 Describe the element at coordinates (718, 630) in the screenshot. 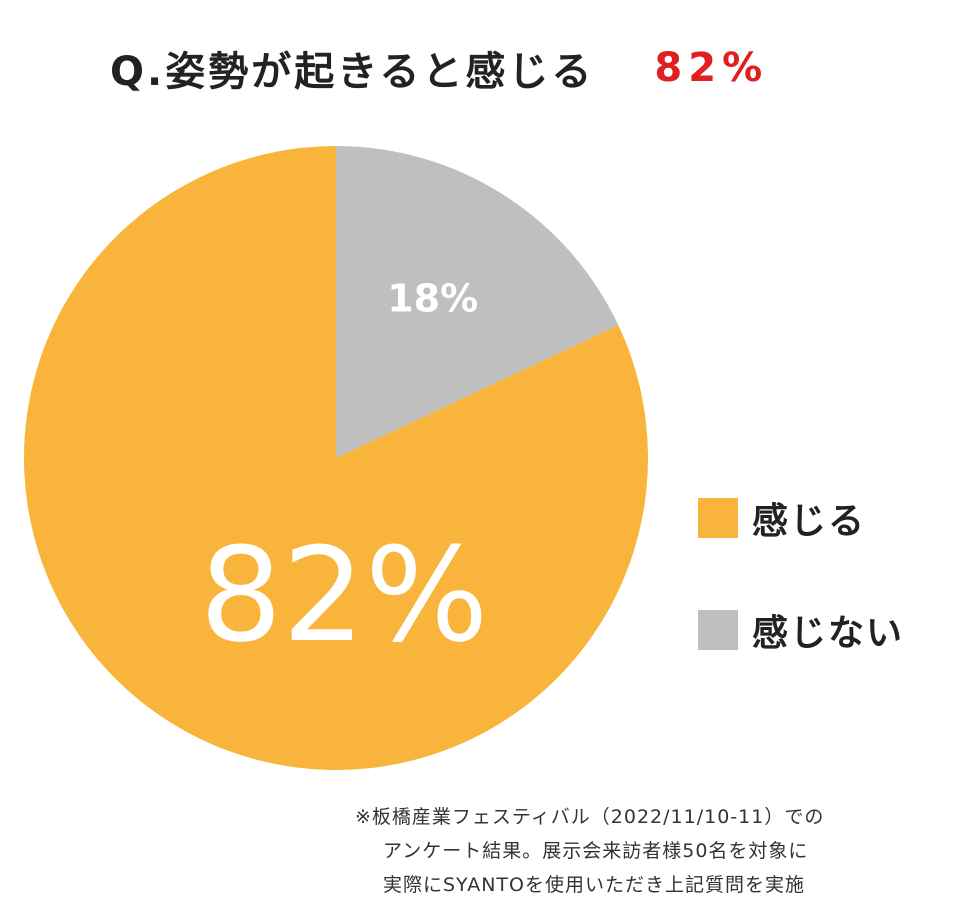

I see `legend-swatch-kanjinai` at that location.